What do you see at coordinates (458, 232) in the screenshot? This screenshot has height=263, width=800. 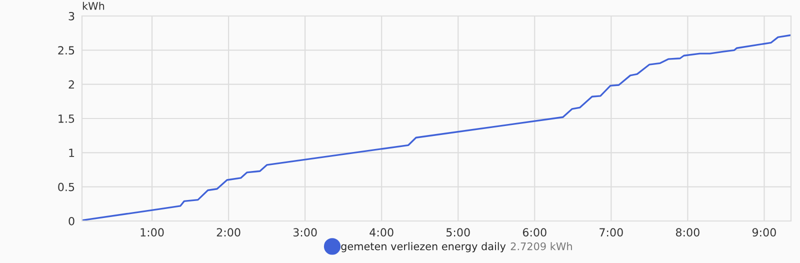 I see `x-tick-label: 5:00` at bounding box center [458, 232].